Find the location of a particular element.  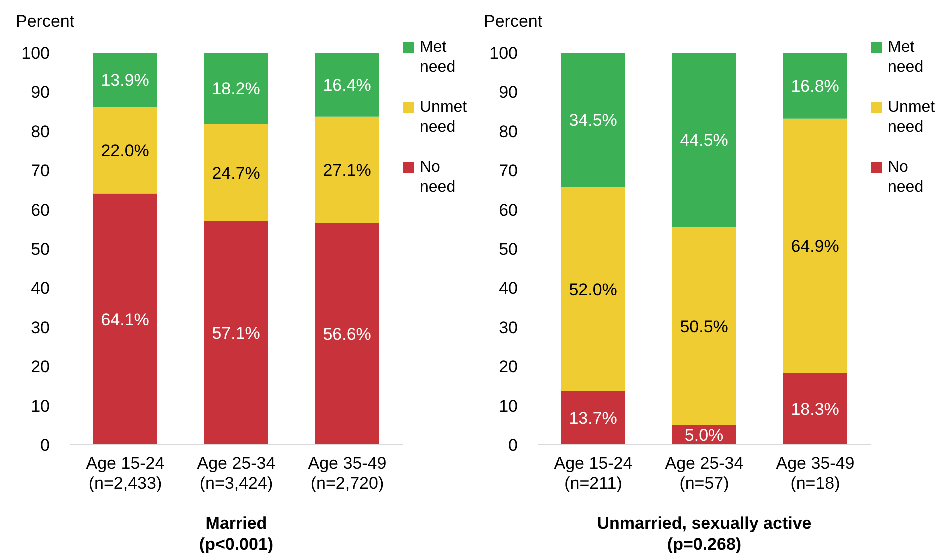

data-label: 64.9% is located at coordinates (815, 246).